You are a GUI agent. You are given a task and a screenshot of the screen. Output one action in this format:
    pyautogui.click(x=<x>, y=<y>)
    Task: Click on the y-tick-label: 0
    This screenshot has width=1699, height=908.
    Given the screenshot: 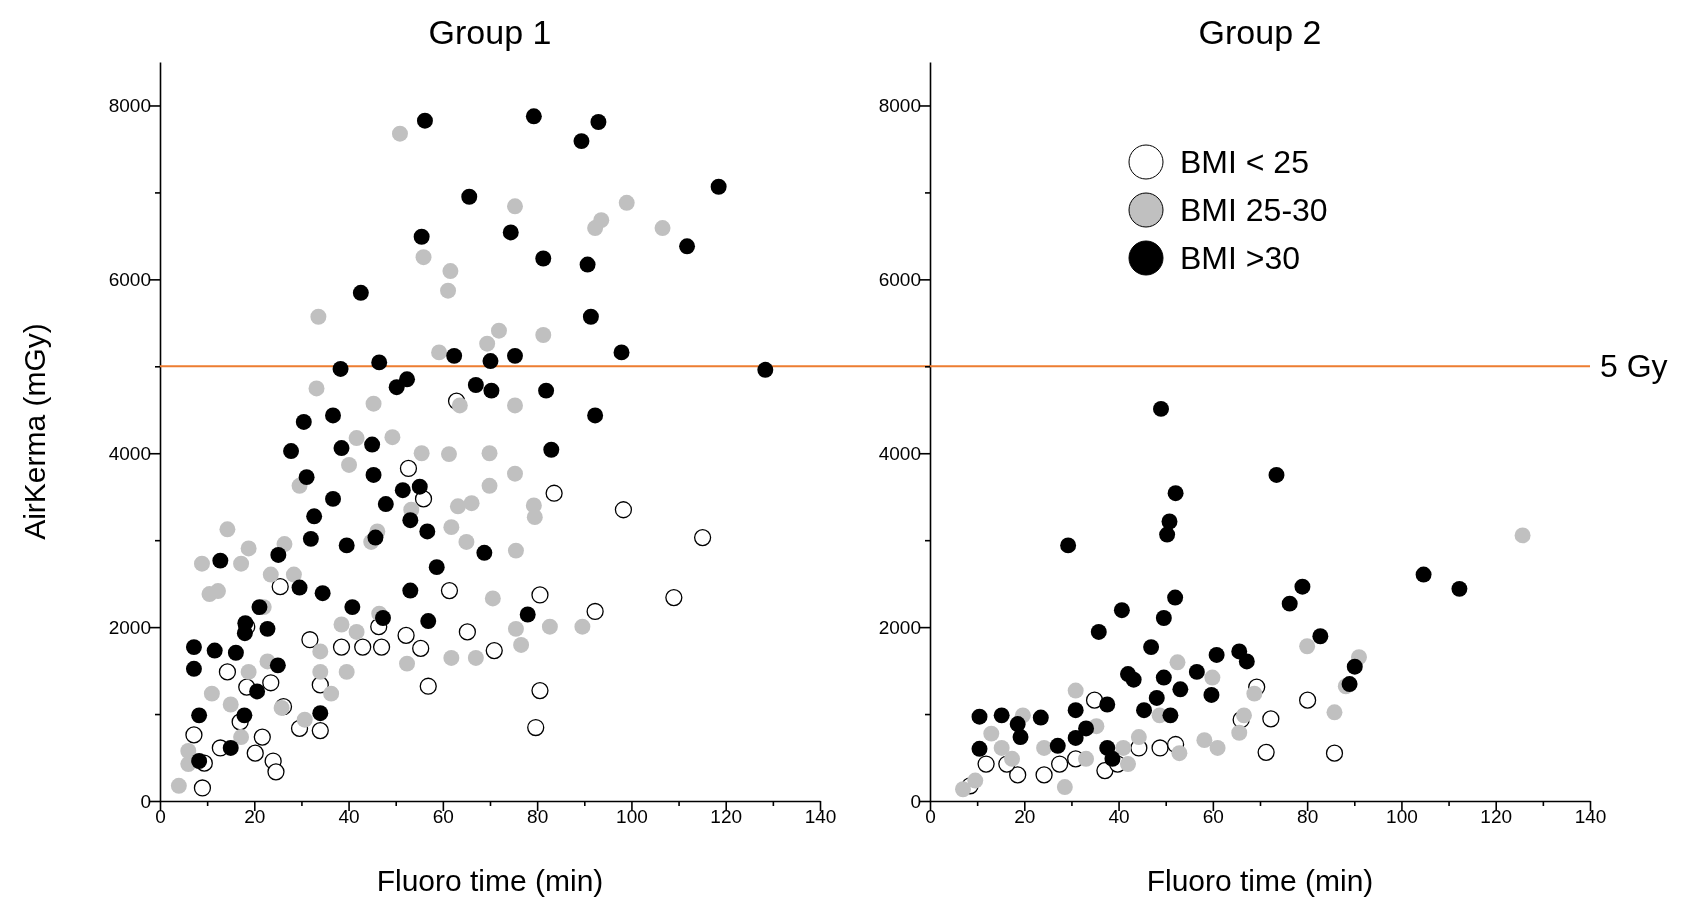 What is the action you would take?
    pyautogui.click(x=915, y=801)
    